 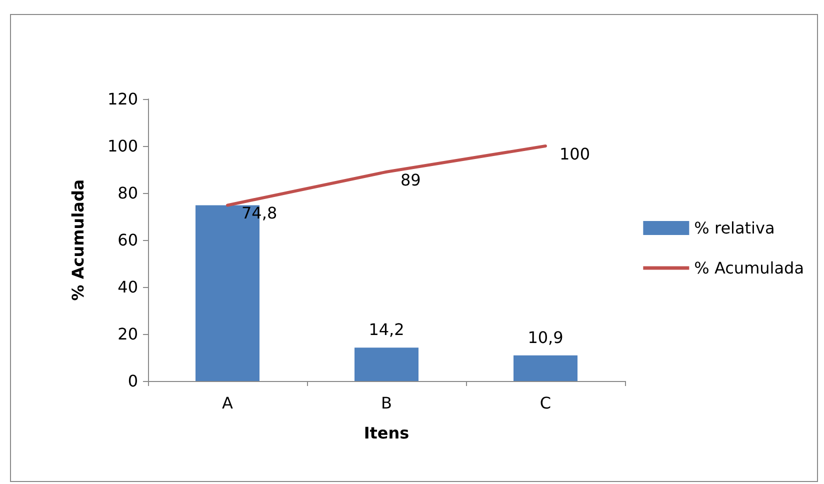 I want to click on legend-label: % Acumulada, so click(x=749, y=268).